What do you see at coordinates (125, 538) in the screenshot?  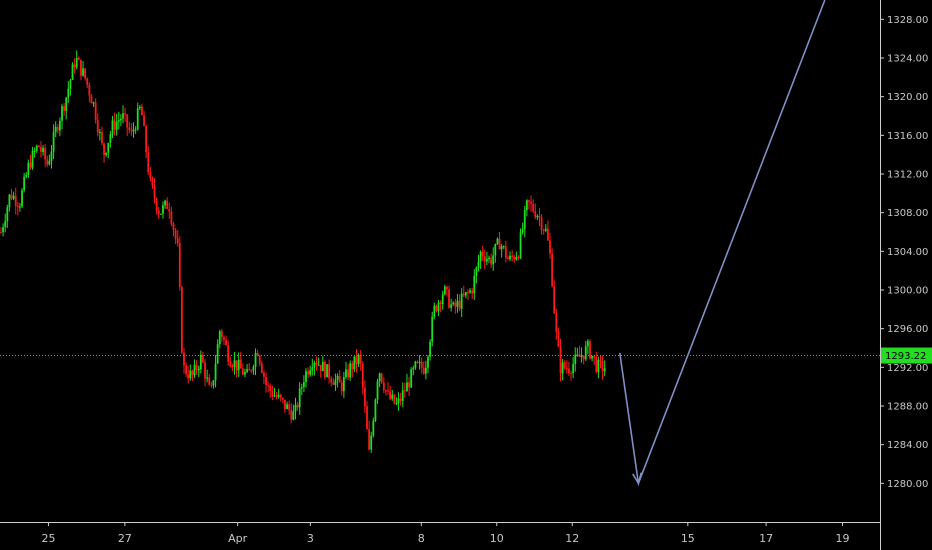 I see `x-tick-label: 27` at bounding box center [125, 538].